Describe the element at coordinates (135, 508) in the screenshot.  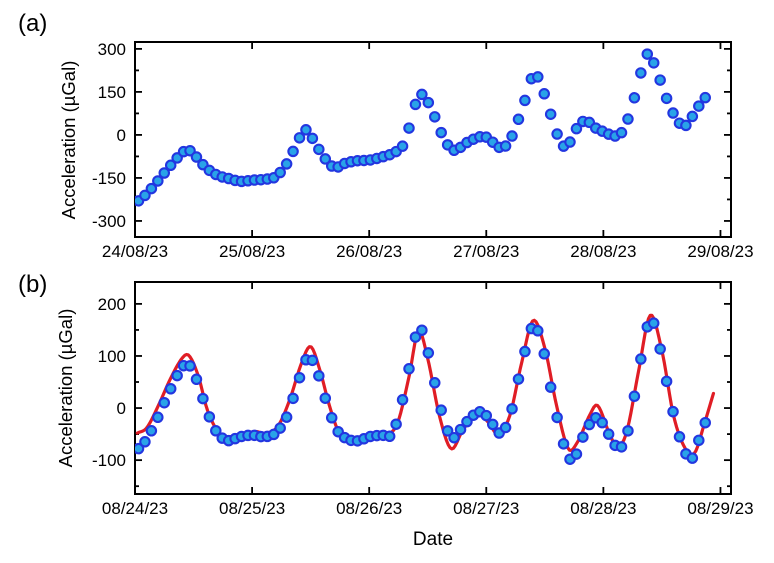
I see `x-tick-label: 08/24/23` at that location.